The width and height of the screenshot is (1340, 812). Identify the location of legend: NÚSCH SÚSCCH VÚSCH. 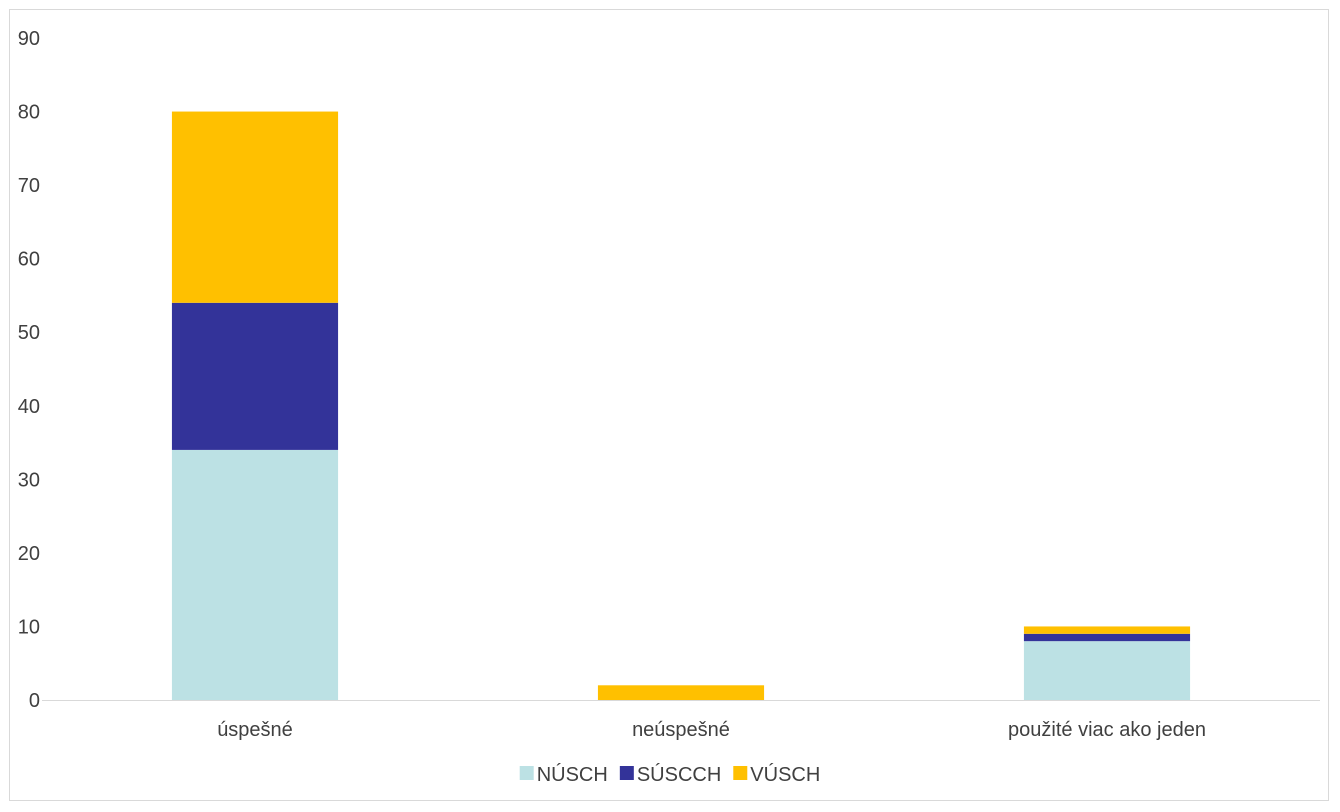
(669, 774).